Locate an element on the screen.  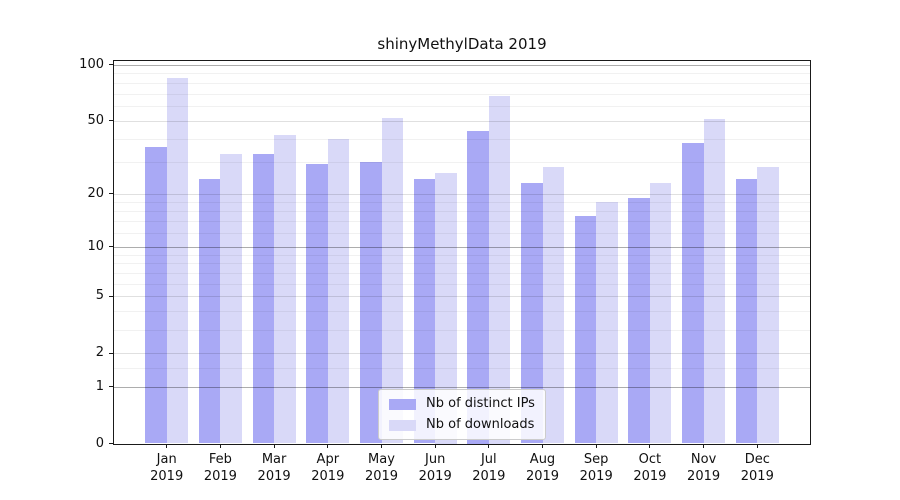
bar-nb-of-distinct-ips-oct is located at coordinates (639, 320).